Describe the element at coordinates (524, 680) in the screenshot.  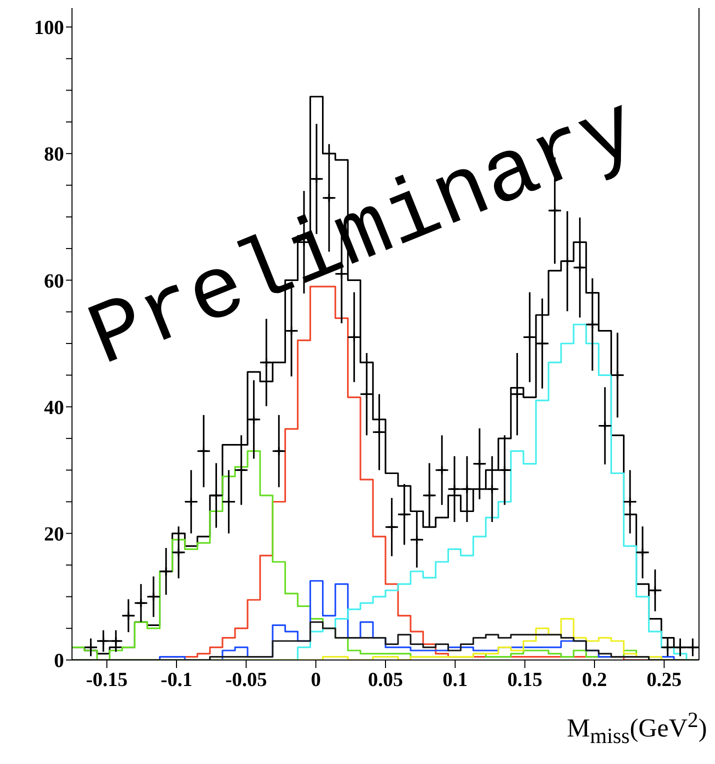
I see `x-tick-label: 0.15` at that location.